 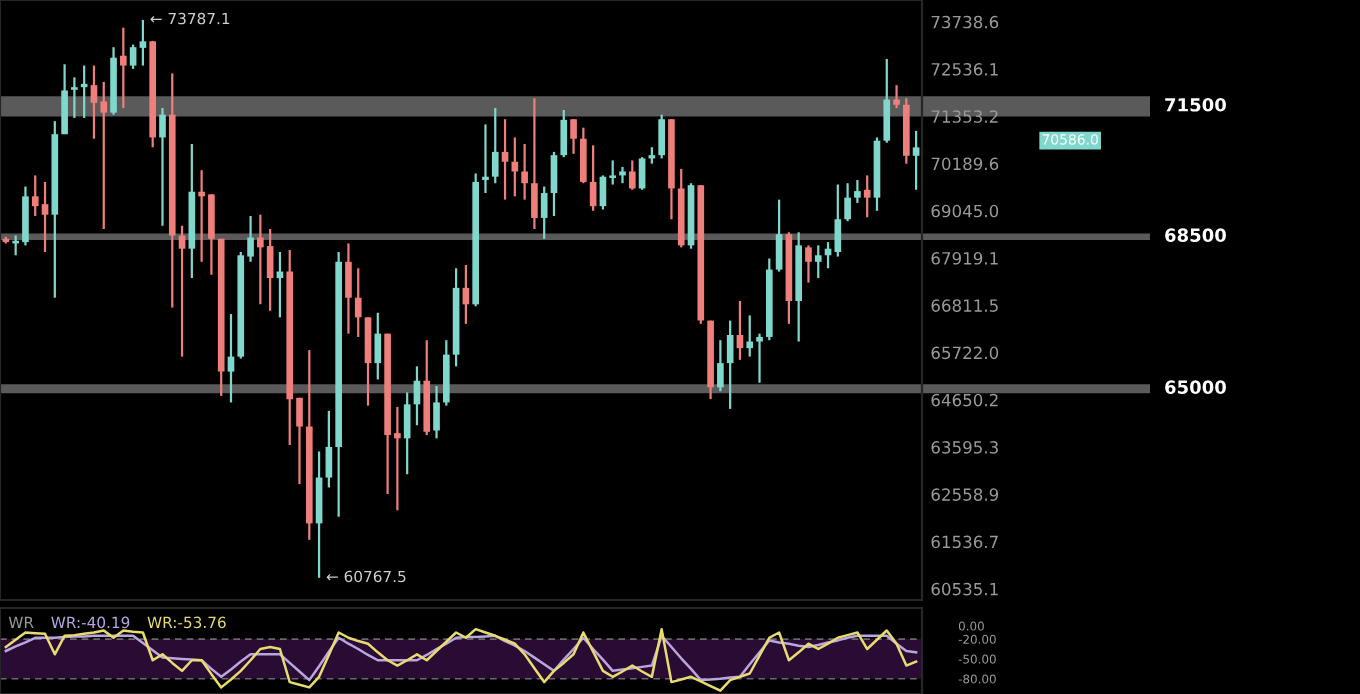 What do you see at coordinates (1195, 387) in the screenshot?
I see `band-label: 65000` at bounding box center [1195, 387].